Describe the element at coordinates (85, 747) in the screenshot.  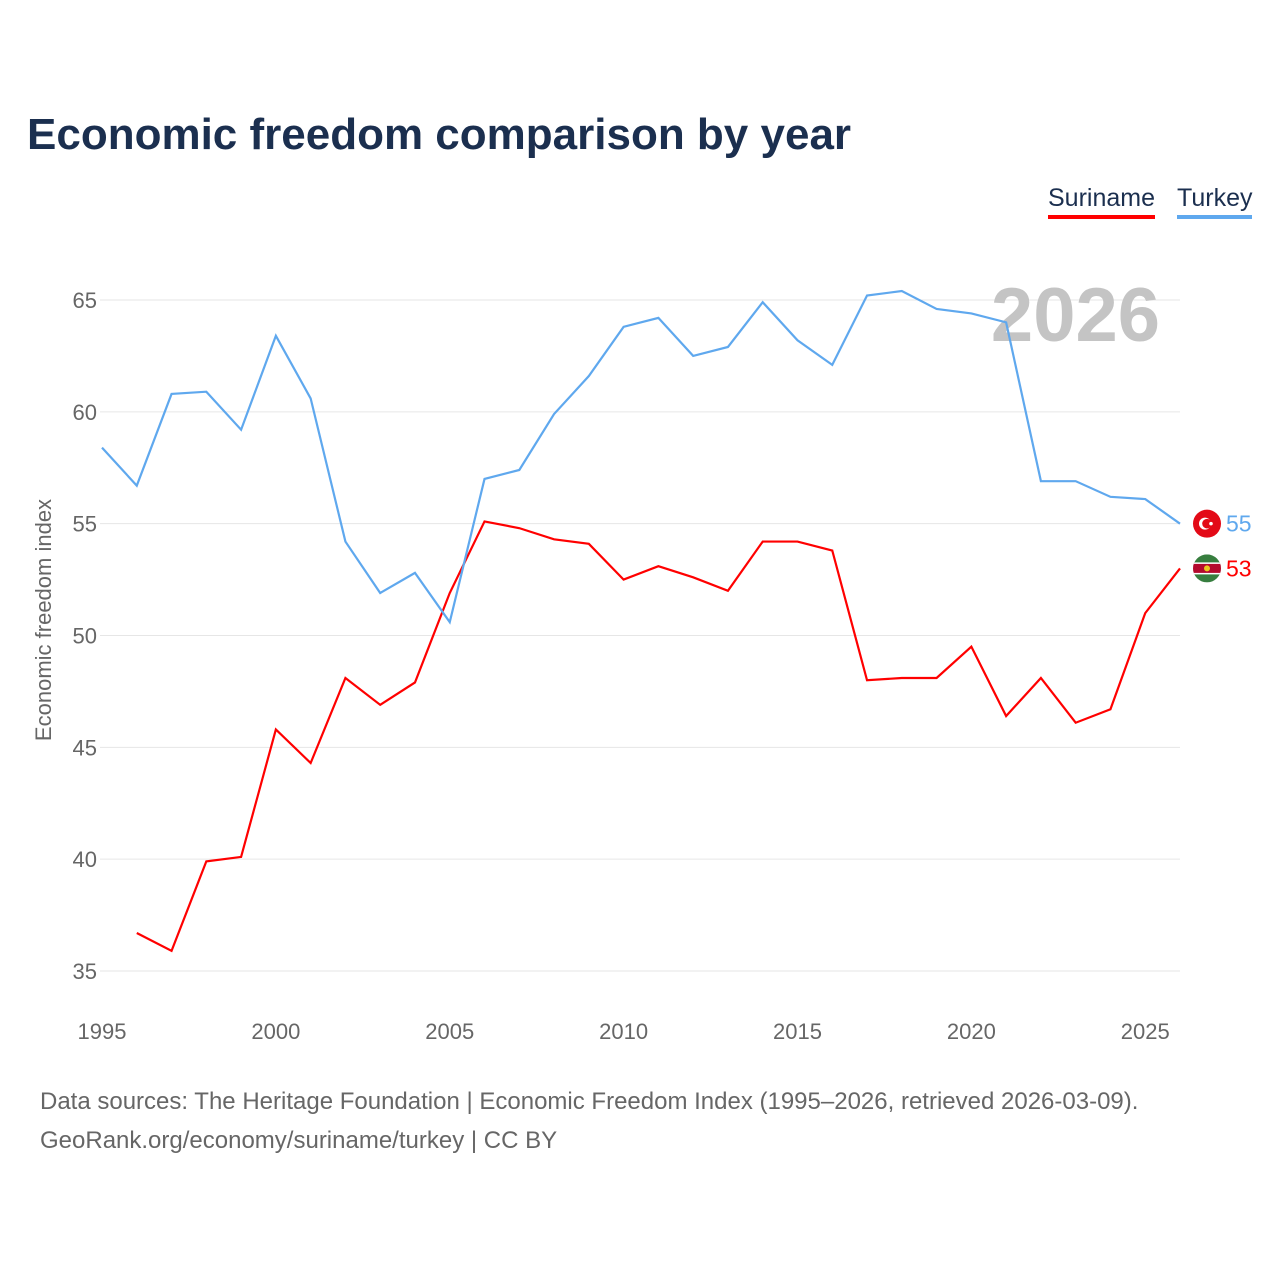
I see `y-tick-label: 45` at that location.